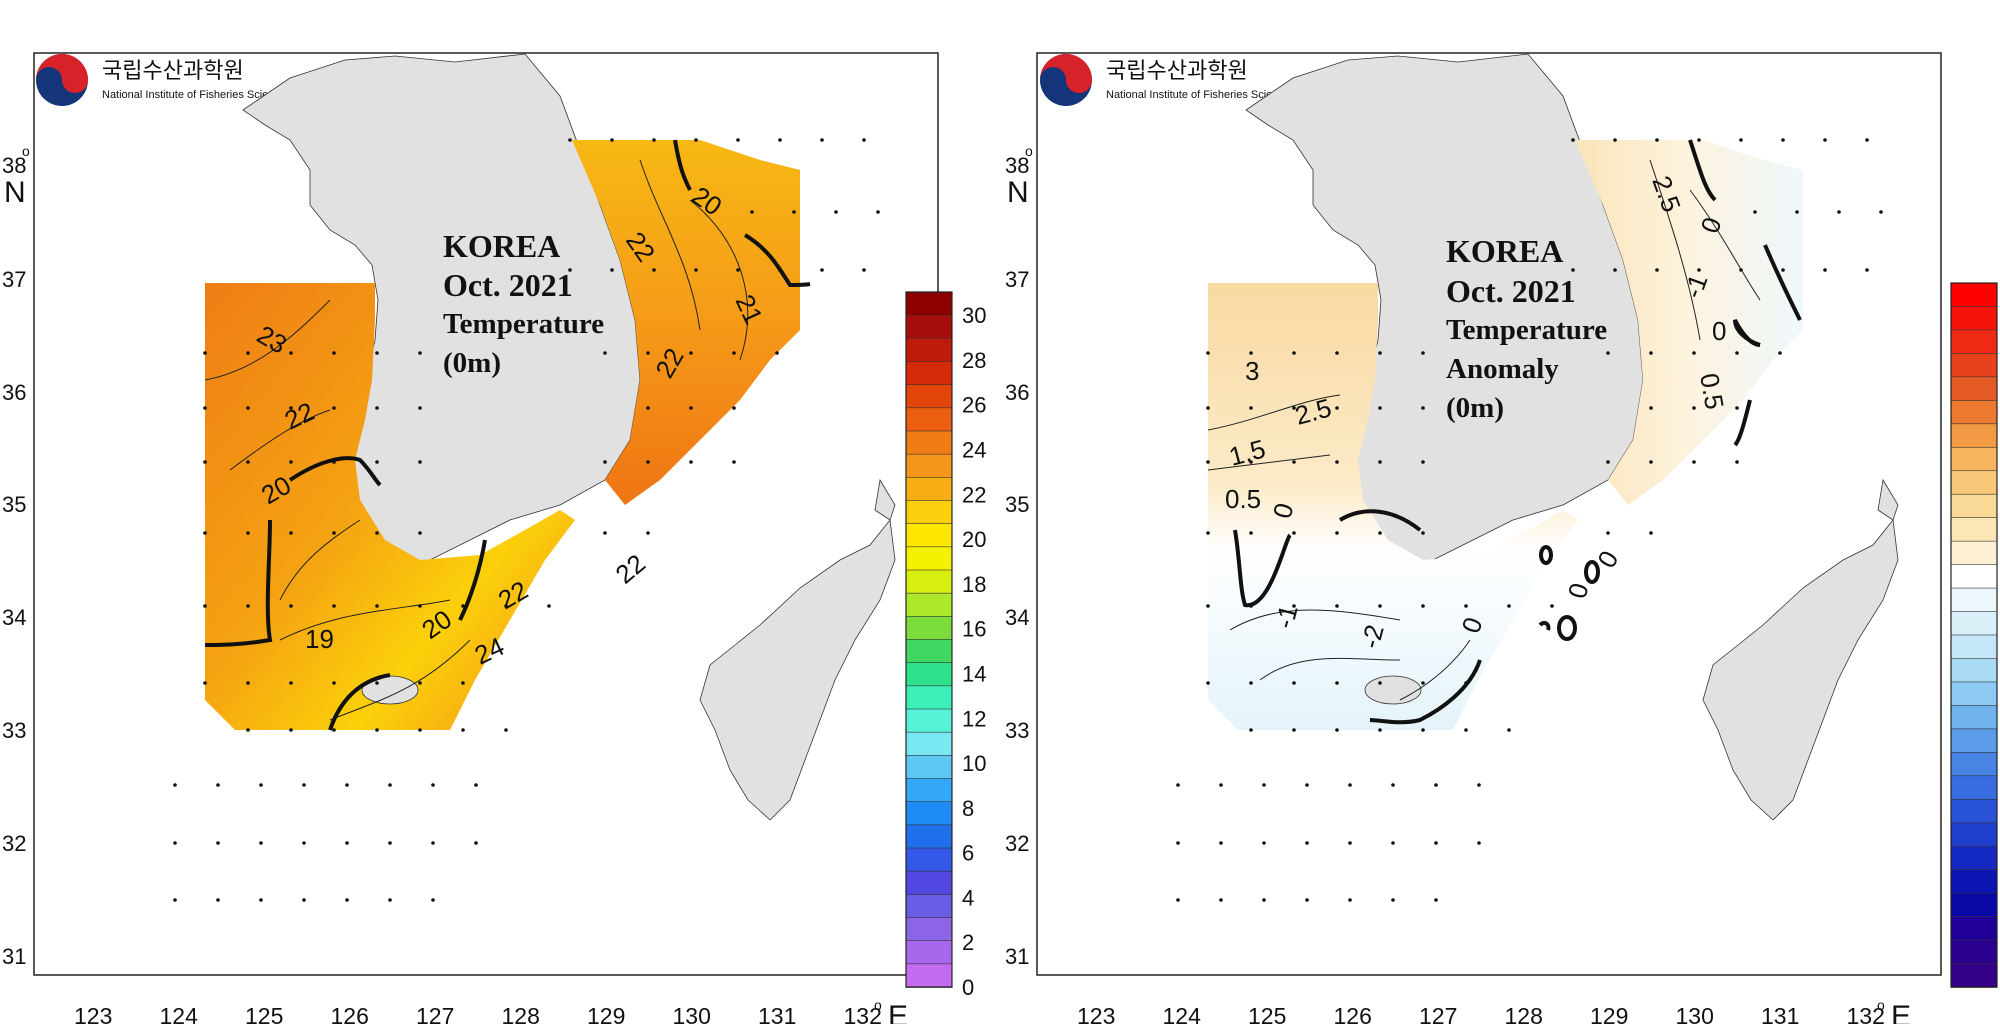 This screenshot has width=2000, height=1024. Describe the element at coordinates (974, 539) in the screenshot. I see `colorbar-tick-label: 20` at that location.